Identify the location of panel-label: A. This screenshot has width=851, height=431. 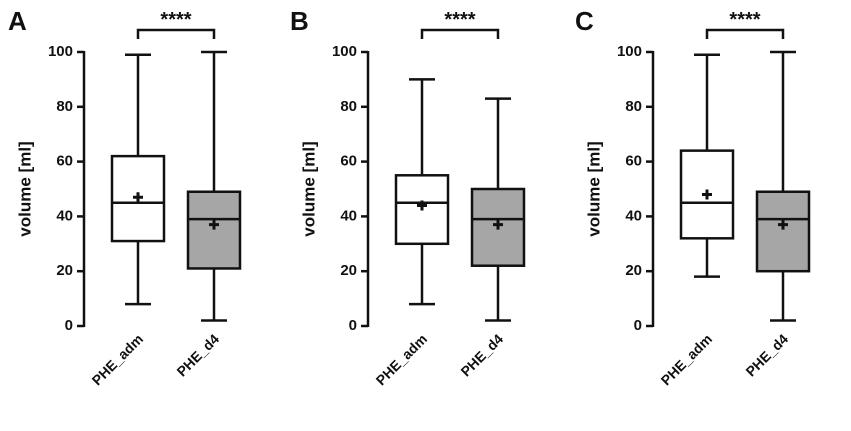
(17, 21).